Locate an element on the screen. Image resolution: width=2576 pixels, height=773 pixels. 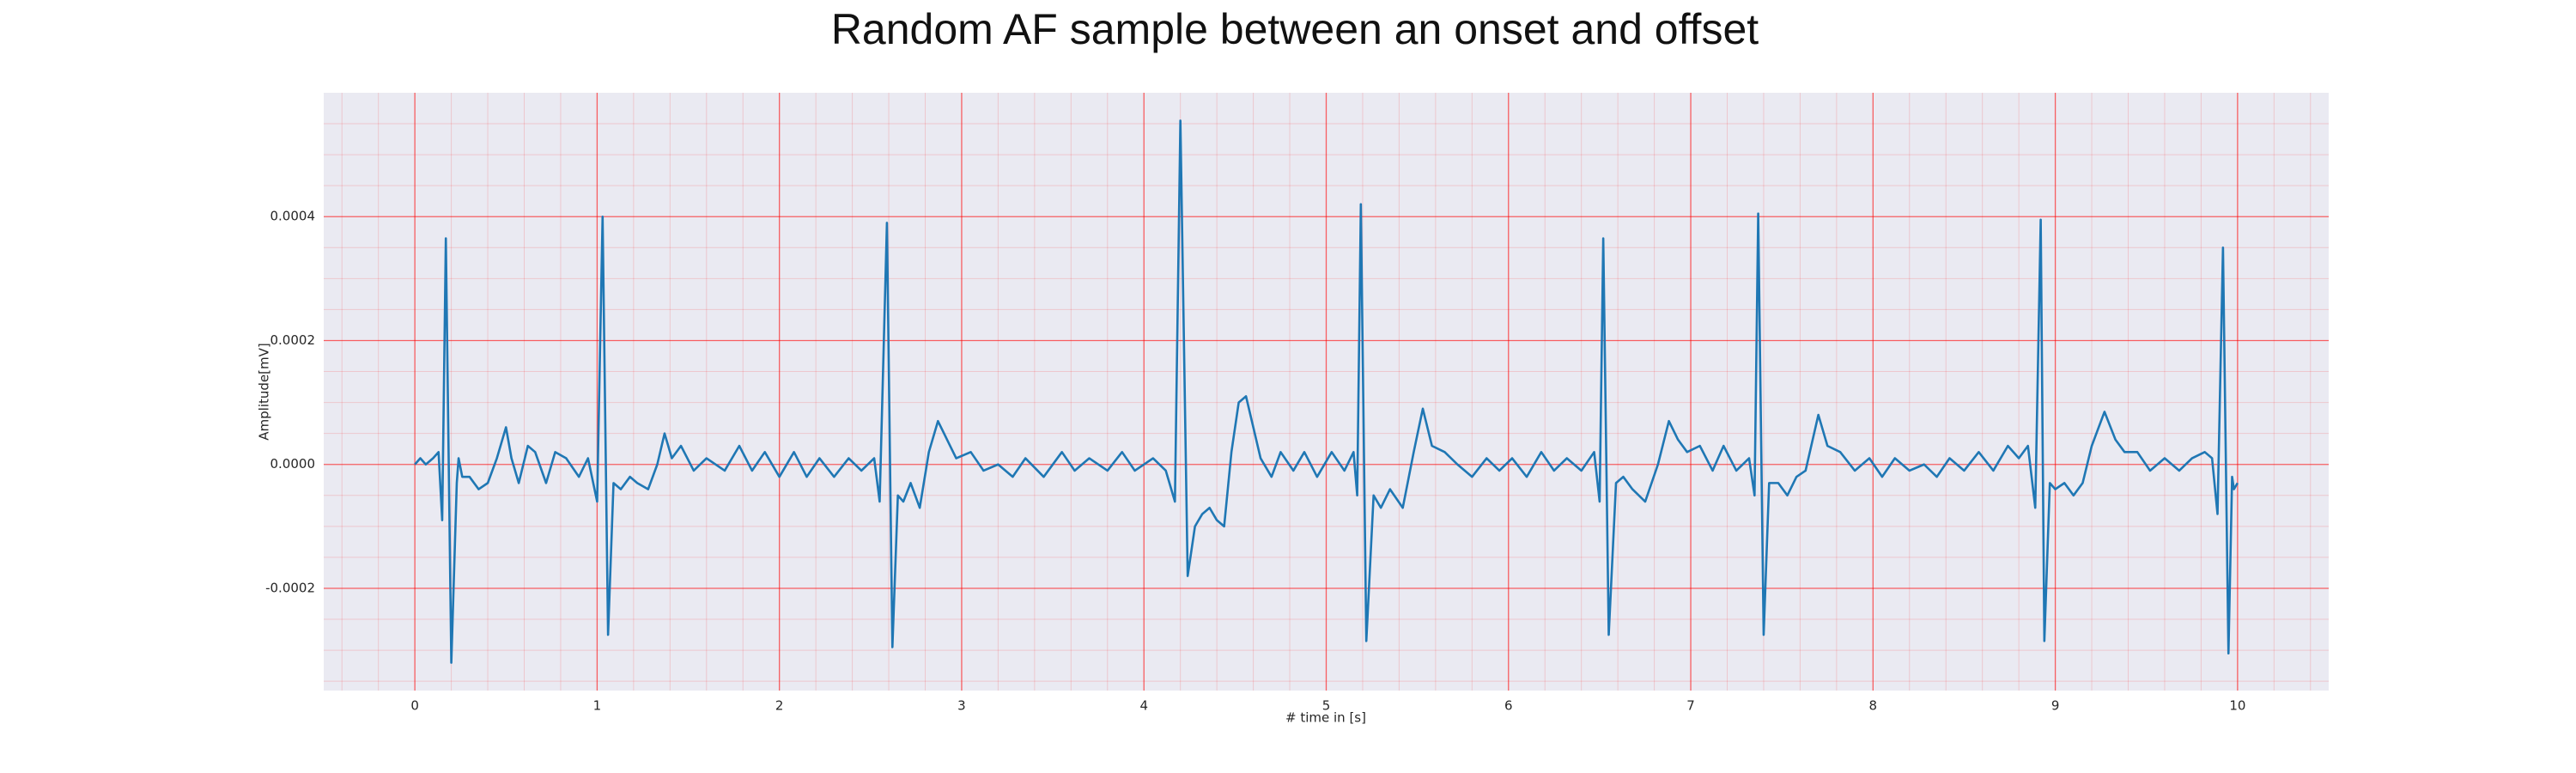
x-tick-label: 3 is located at coordinates (962, 706).